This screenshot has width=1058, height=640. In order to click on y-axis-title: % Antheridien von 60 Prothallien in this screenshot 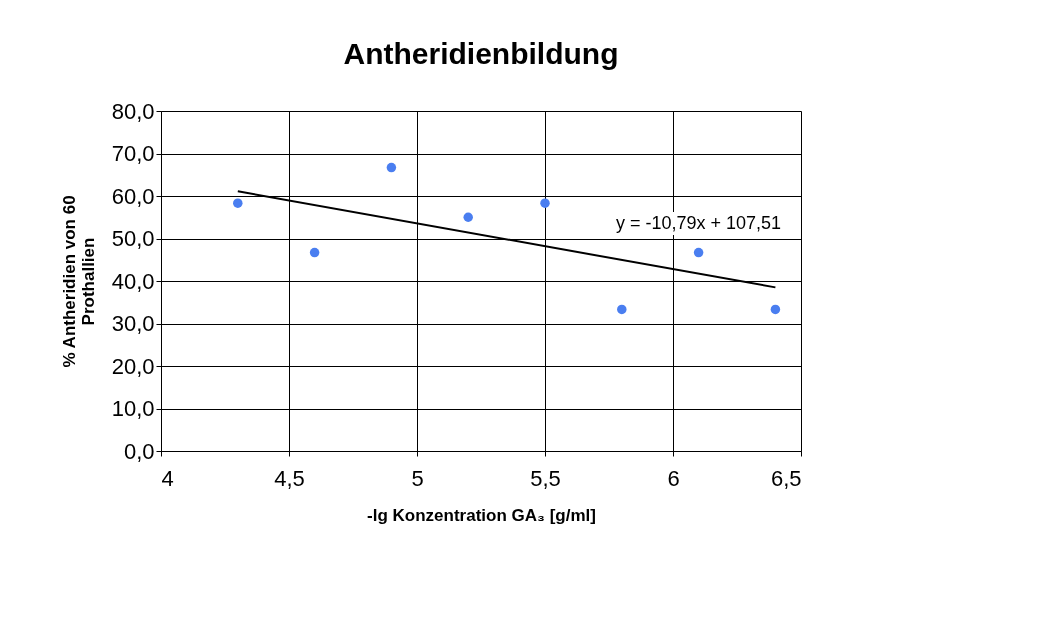, I will do `click(78, 281)`.